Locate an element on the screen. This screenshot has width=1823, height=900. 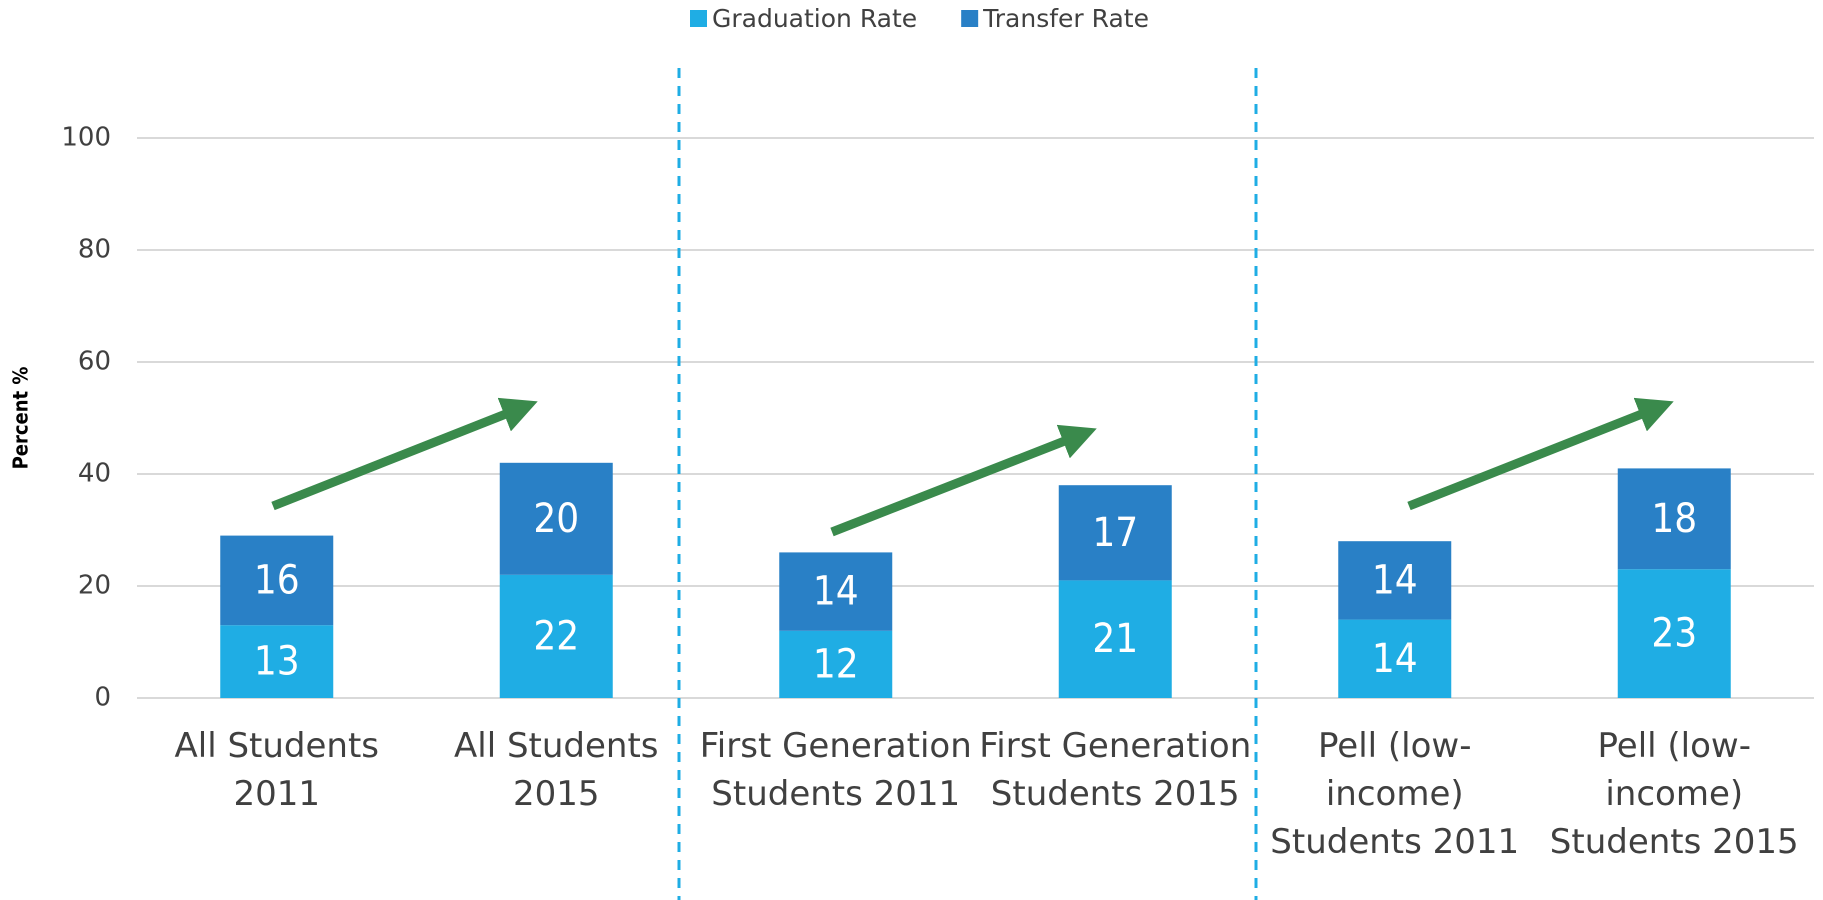
y-tick-label: 80 is located at coordinates (94, 250).